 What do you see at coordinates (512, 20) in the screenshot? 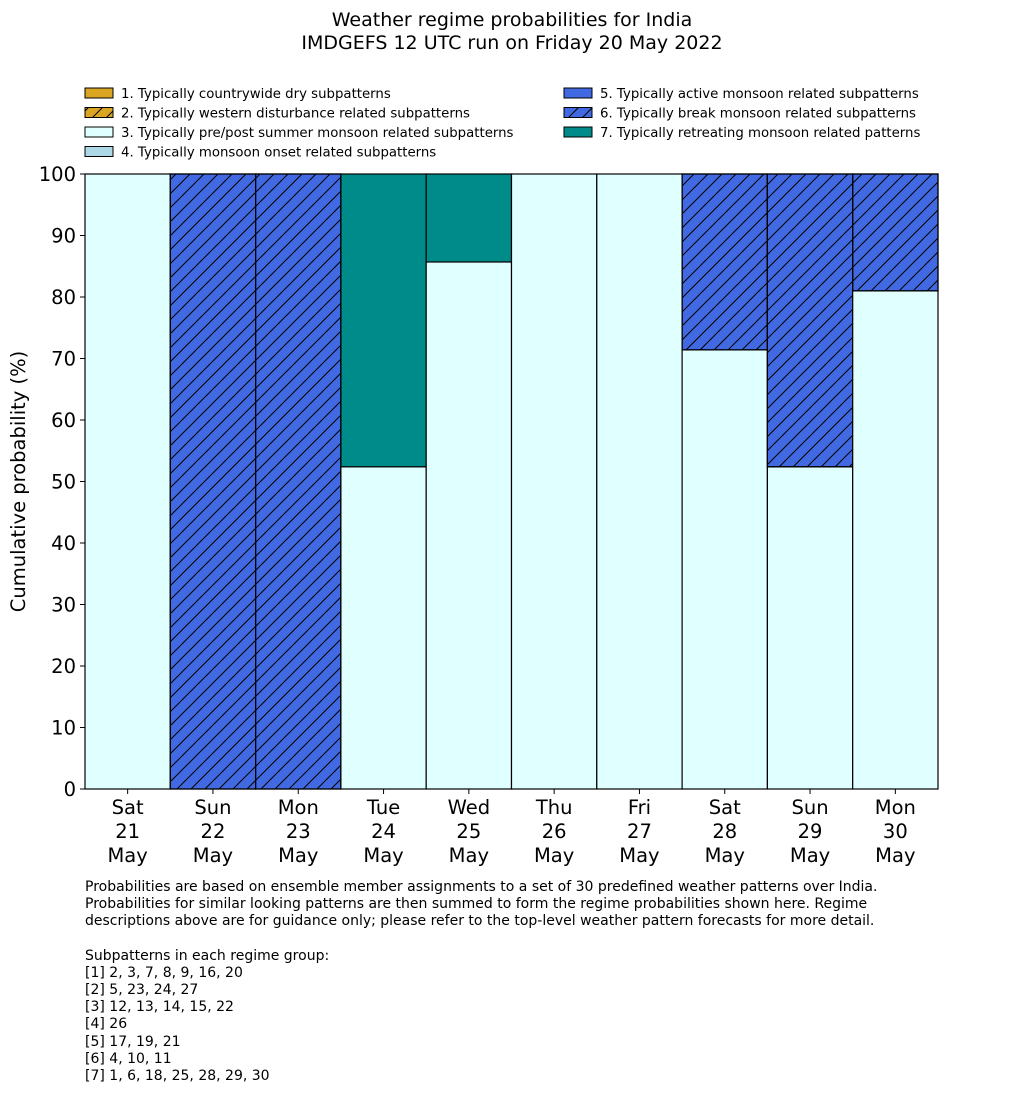
I see `title-line: Weather regime probabilities for India` at bounding box center [512, 20].